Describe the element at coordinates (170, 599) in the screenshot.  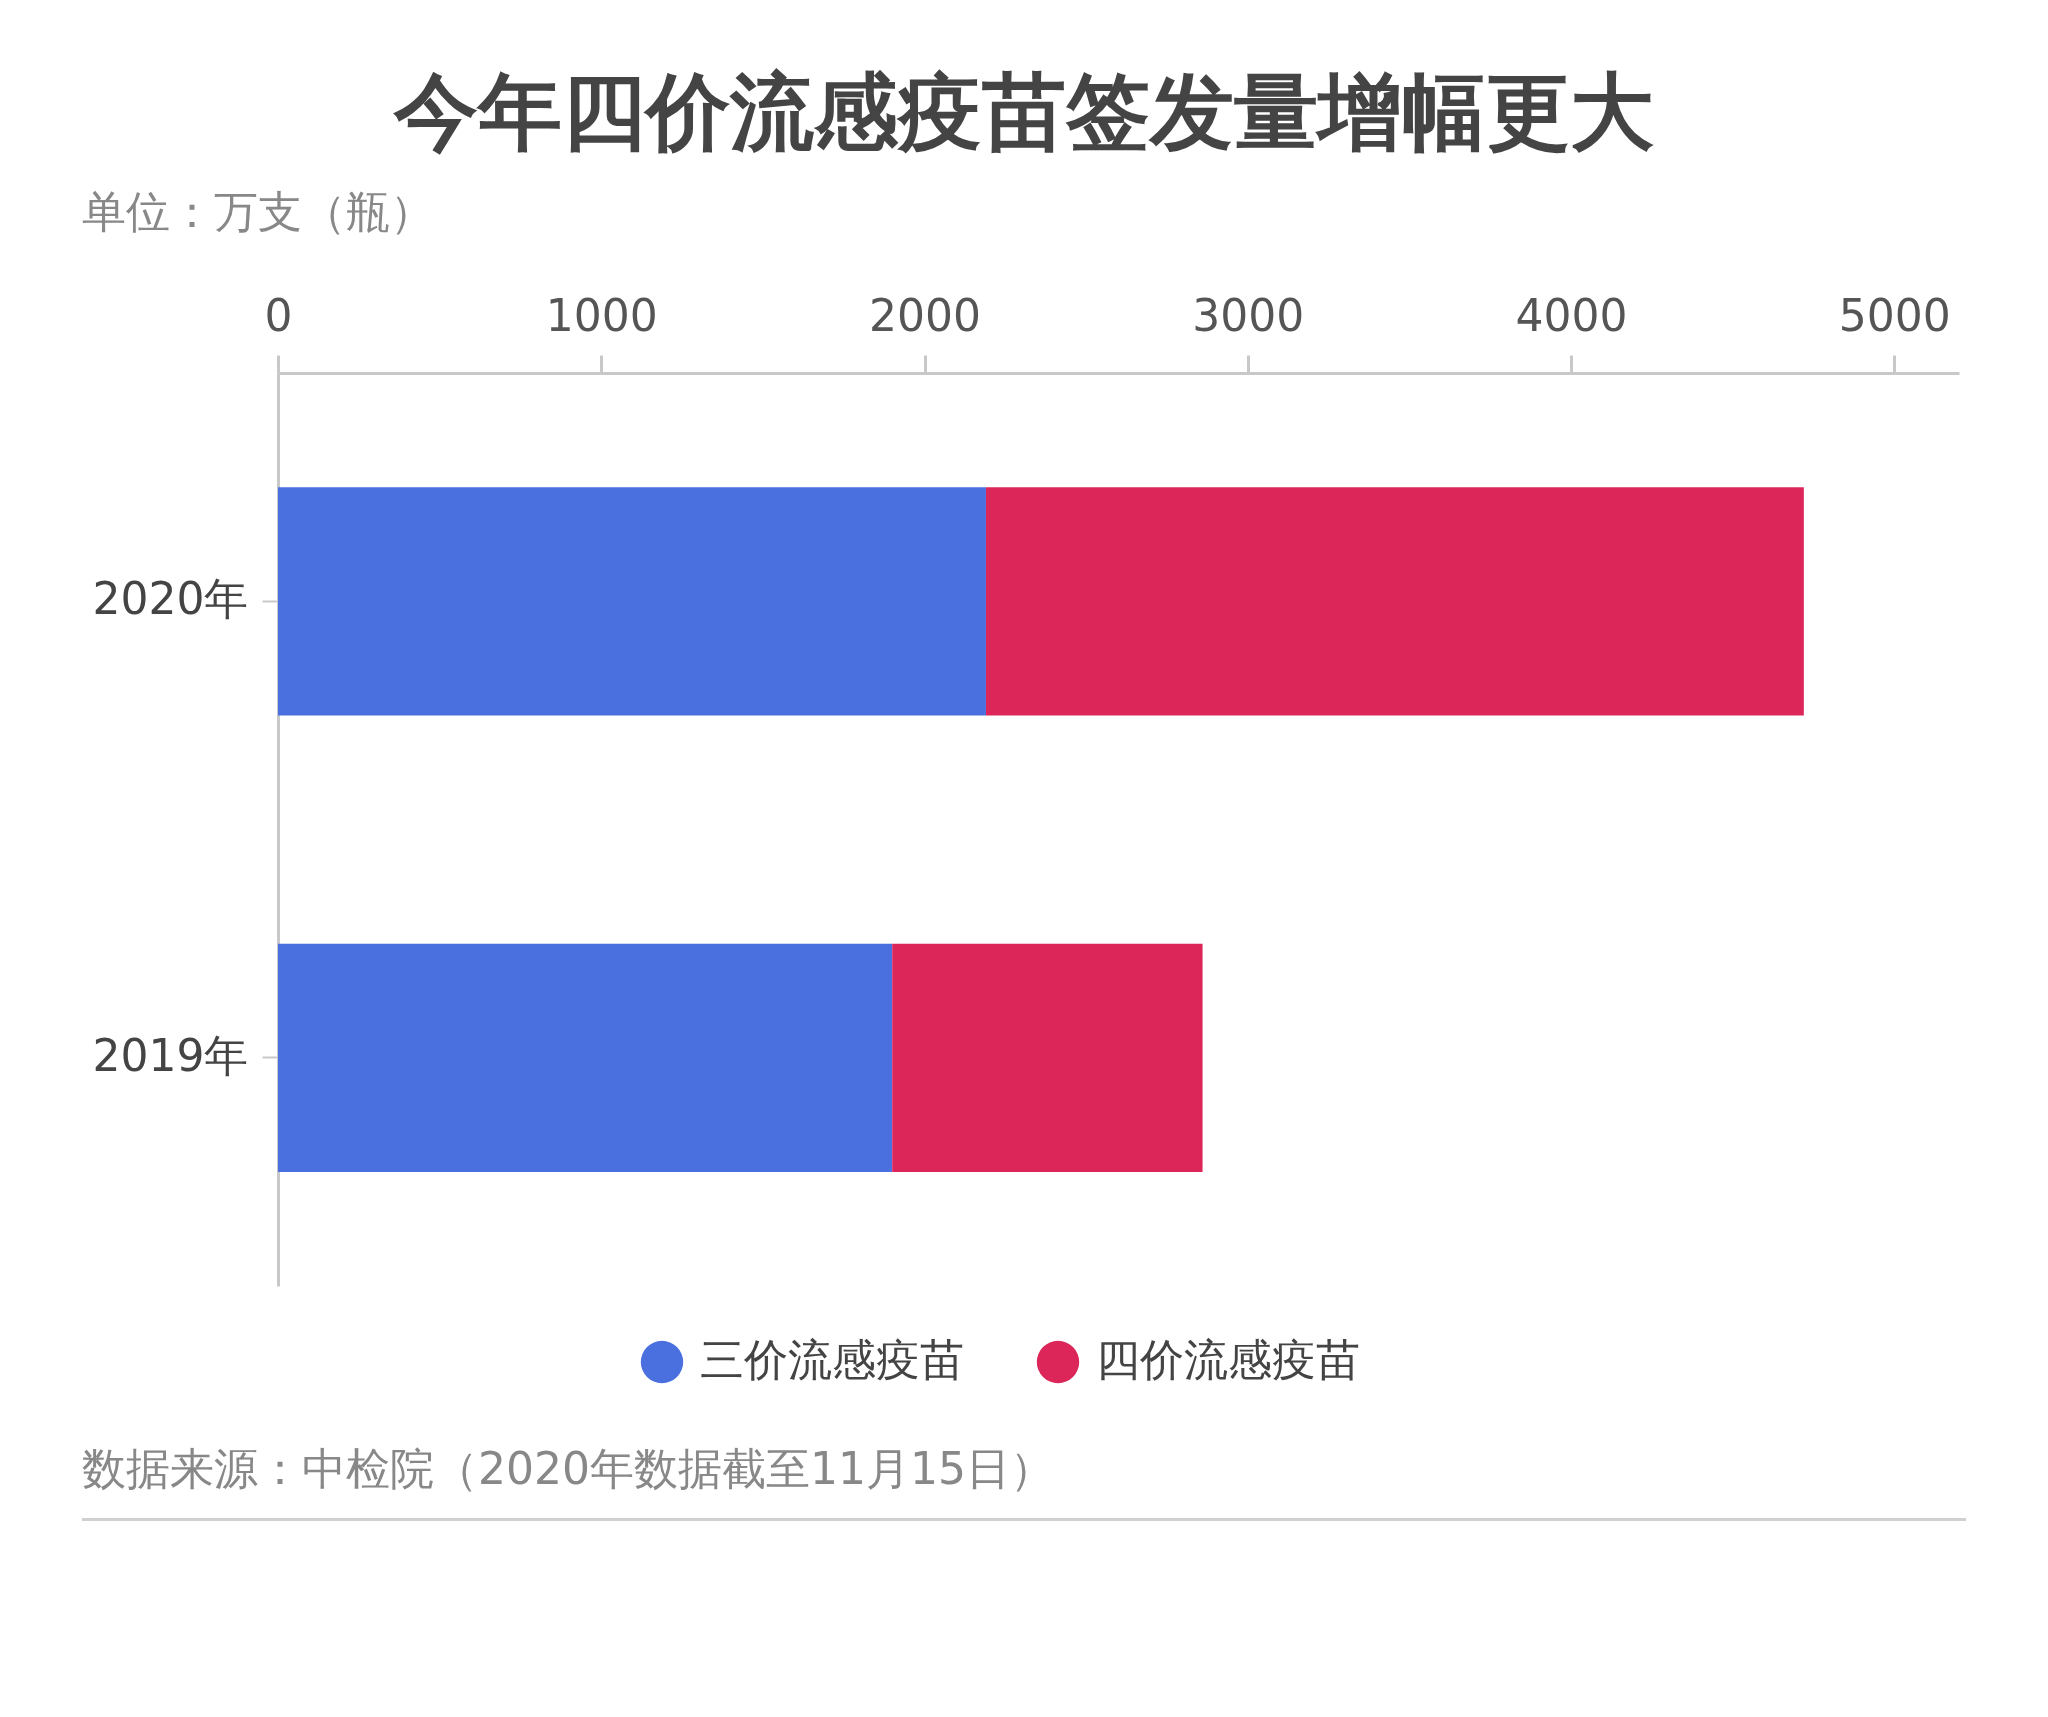
I see `y-tick-label: 2020年` at that location.